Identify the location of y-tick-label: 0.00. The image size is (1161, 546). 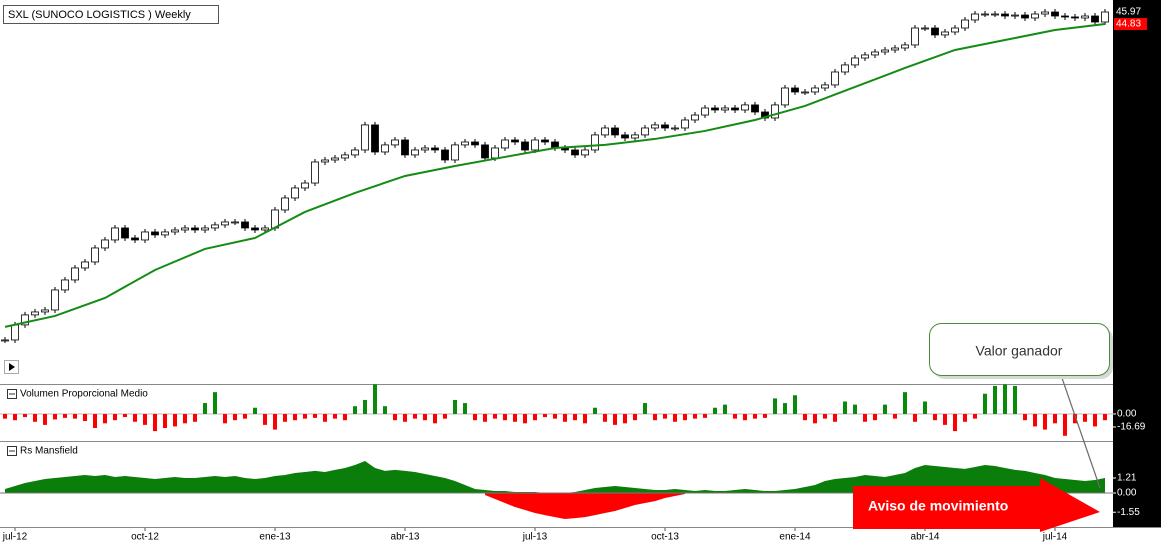
(1127, 493).